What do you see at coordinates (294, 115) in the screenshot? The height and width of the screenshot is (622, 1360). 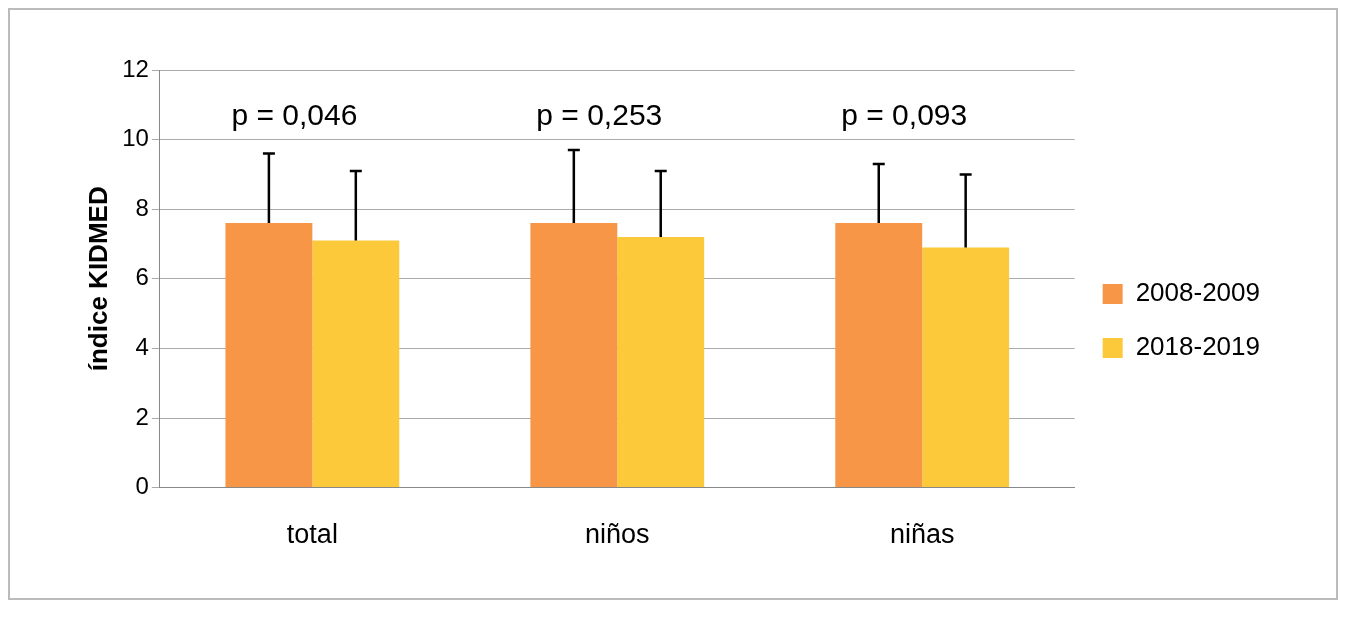 I see `annotation: p = 0,046` at bounding box center [294, 115].